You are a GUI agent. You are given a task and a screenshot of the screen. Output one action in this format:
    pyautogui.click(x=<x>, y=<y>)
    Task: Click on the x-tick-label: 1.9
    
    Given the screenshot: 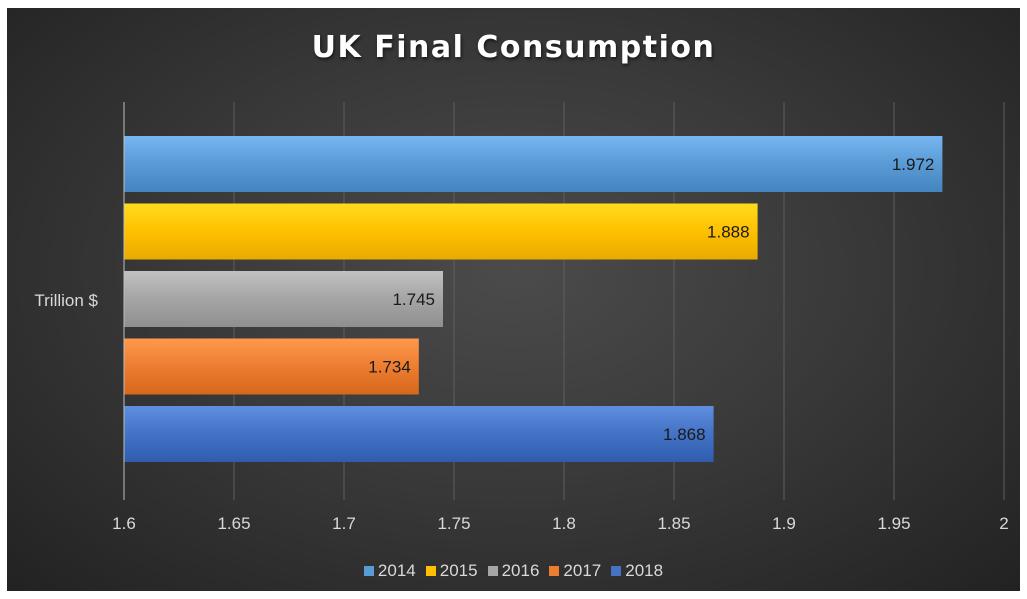 What is the action you would take?
    pyautogui.click(x=784, y=523)
    